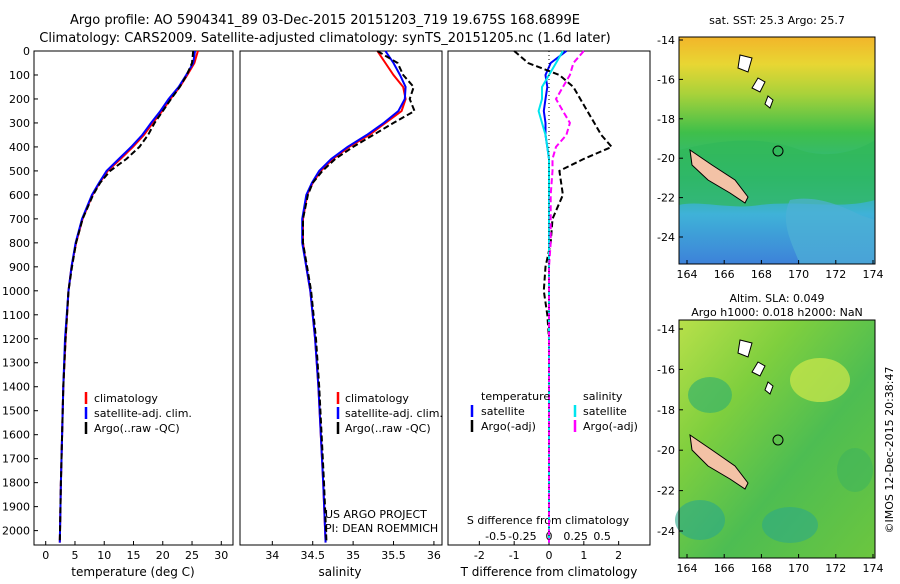 This screenshot has height=584, width=900. Describe the element at coordinates (16, 531) in the screenshot. I see `depth-tick-label: 2000` at that location.